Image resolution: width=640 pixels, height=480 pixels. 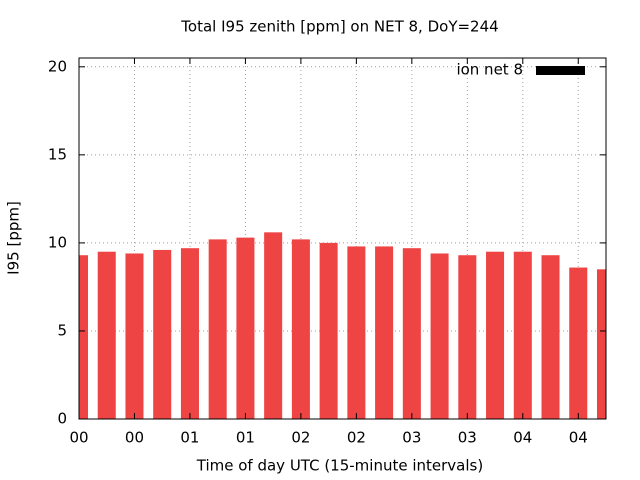 What do you see at coordinates (57, 154) in the screenshot?
I see `y-tick-label: 15` at bounding box center [57, 154].